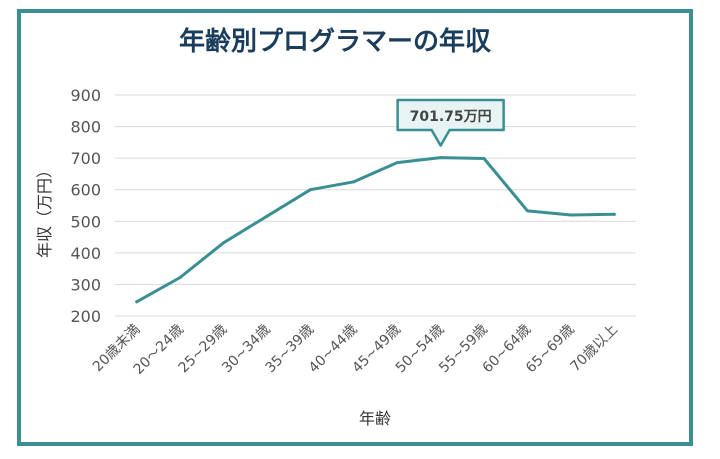  What do you see at coordinates (85, 284) in the screenshot?
I see `y-tick-label: 300` at bounding box center [85, 284].